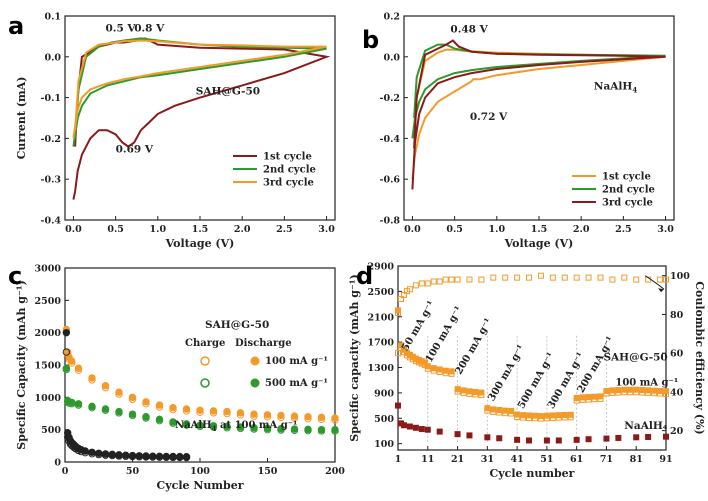 The height and width of the screenshot is (501, 708). Describe the element at coordinates (205, 361) in the screenshot. I see `legend-marker-charge` at that location.